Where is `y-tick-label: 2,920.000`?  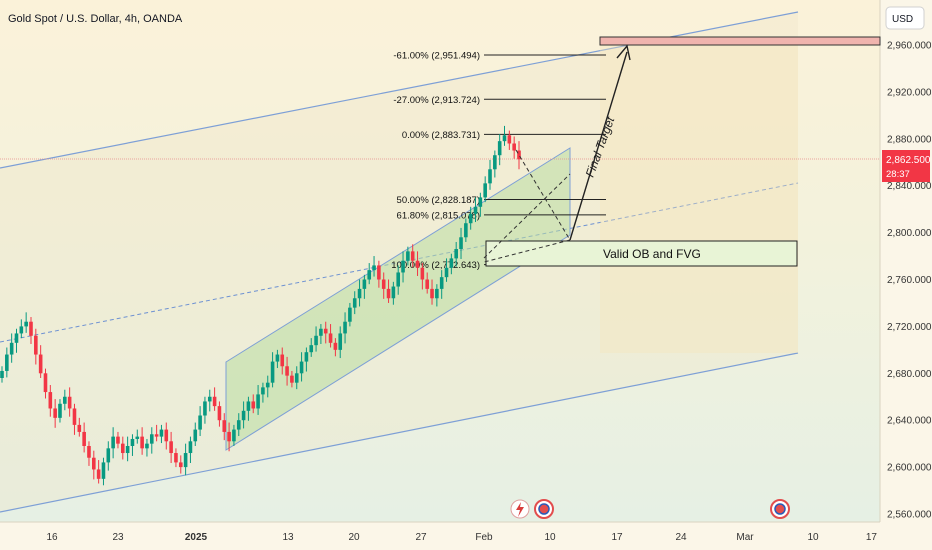
y-tick-label: 2,920.000 is located at coordinates (909, 92).